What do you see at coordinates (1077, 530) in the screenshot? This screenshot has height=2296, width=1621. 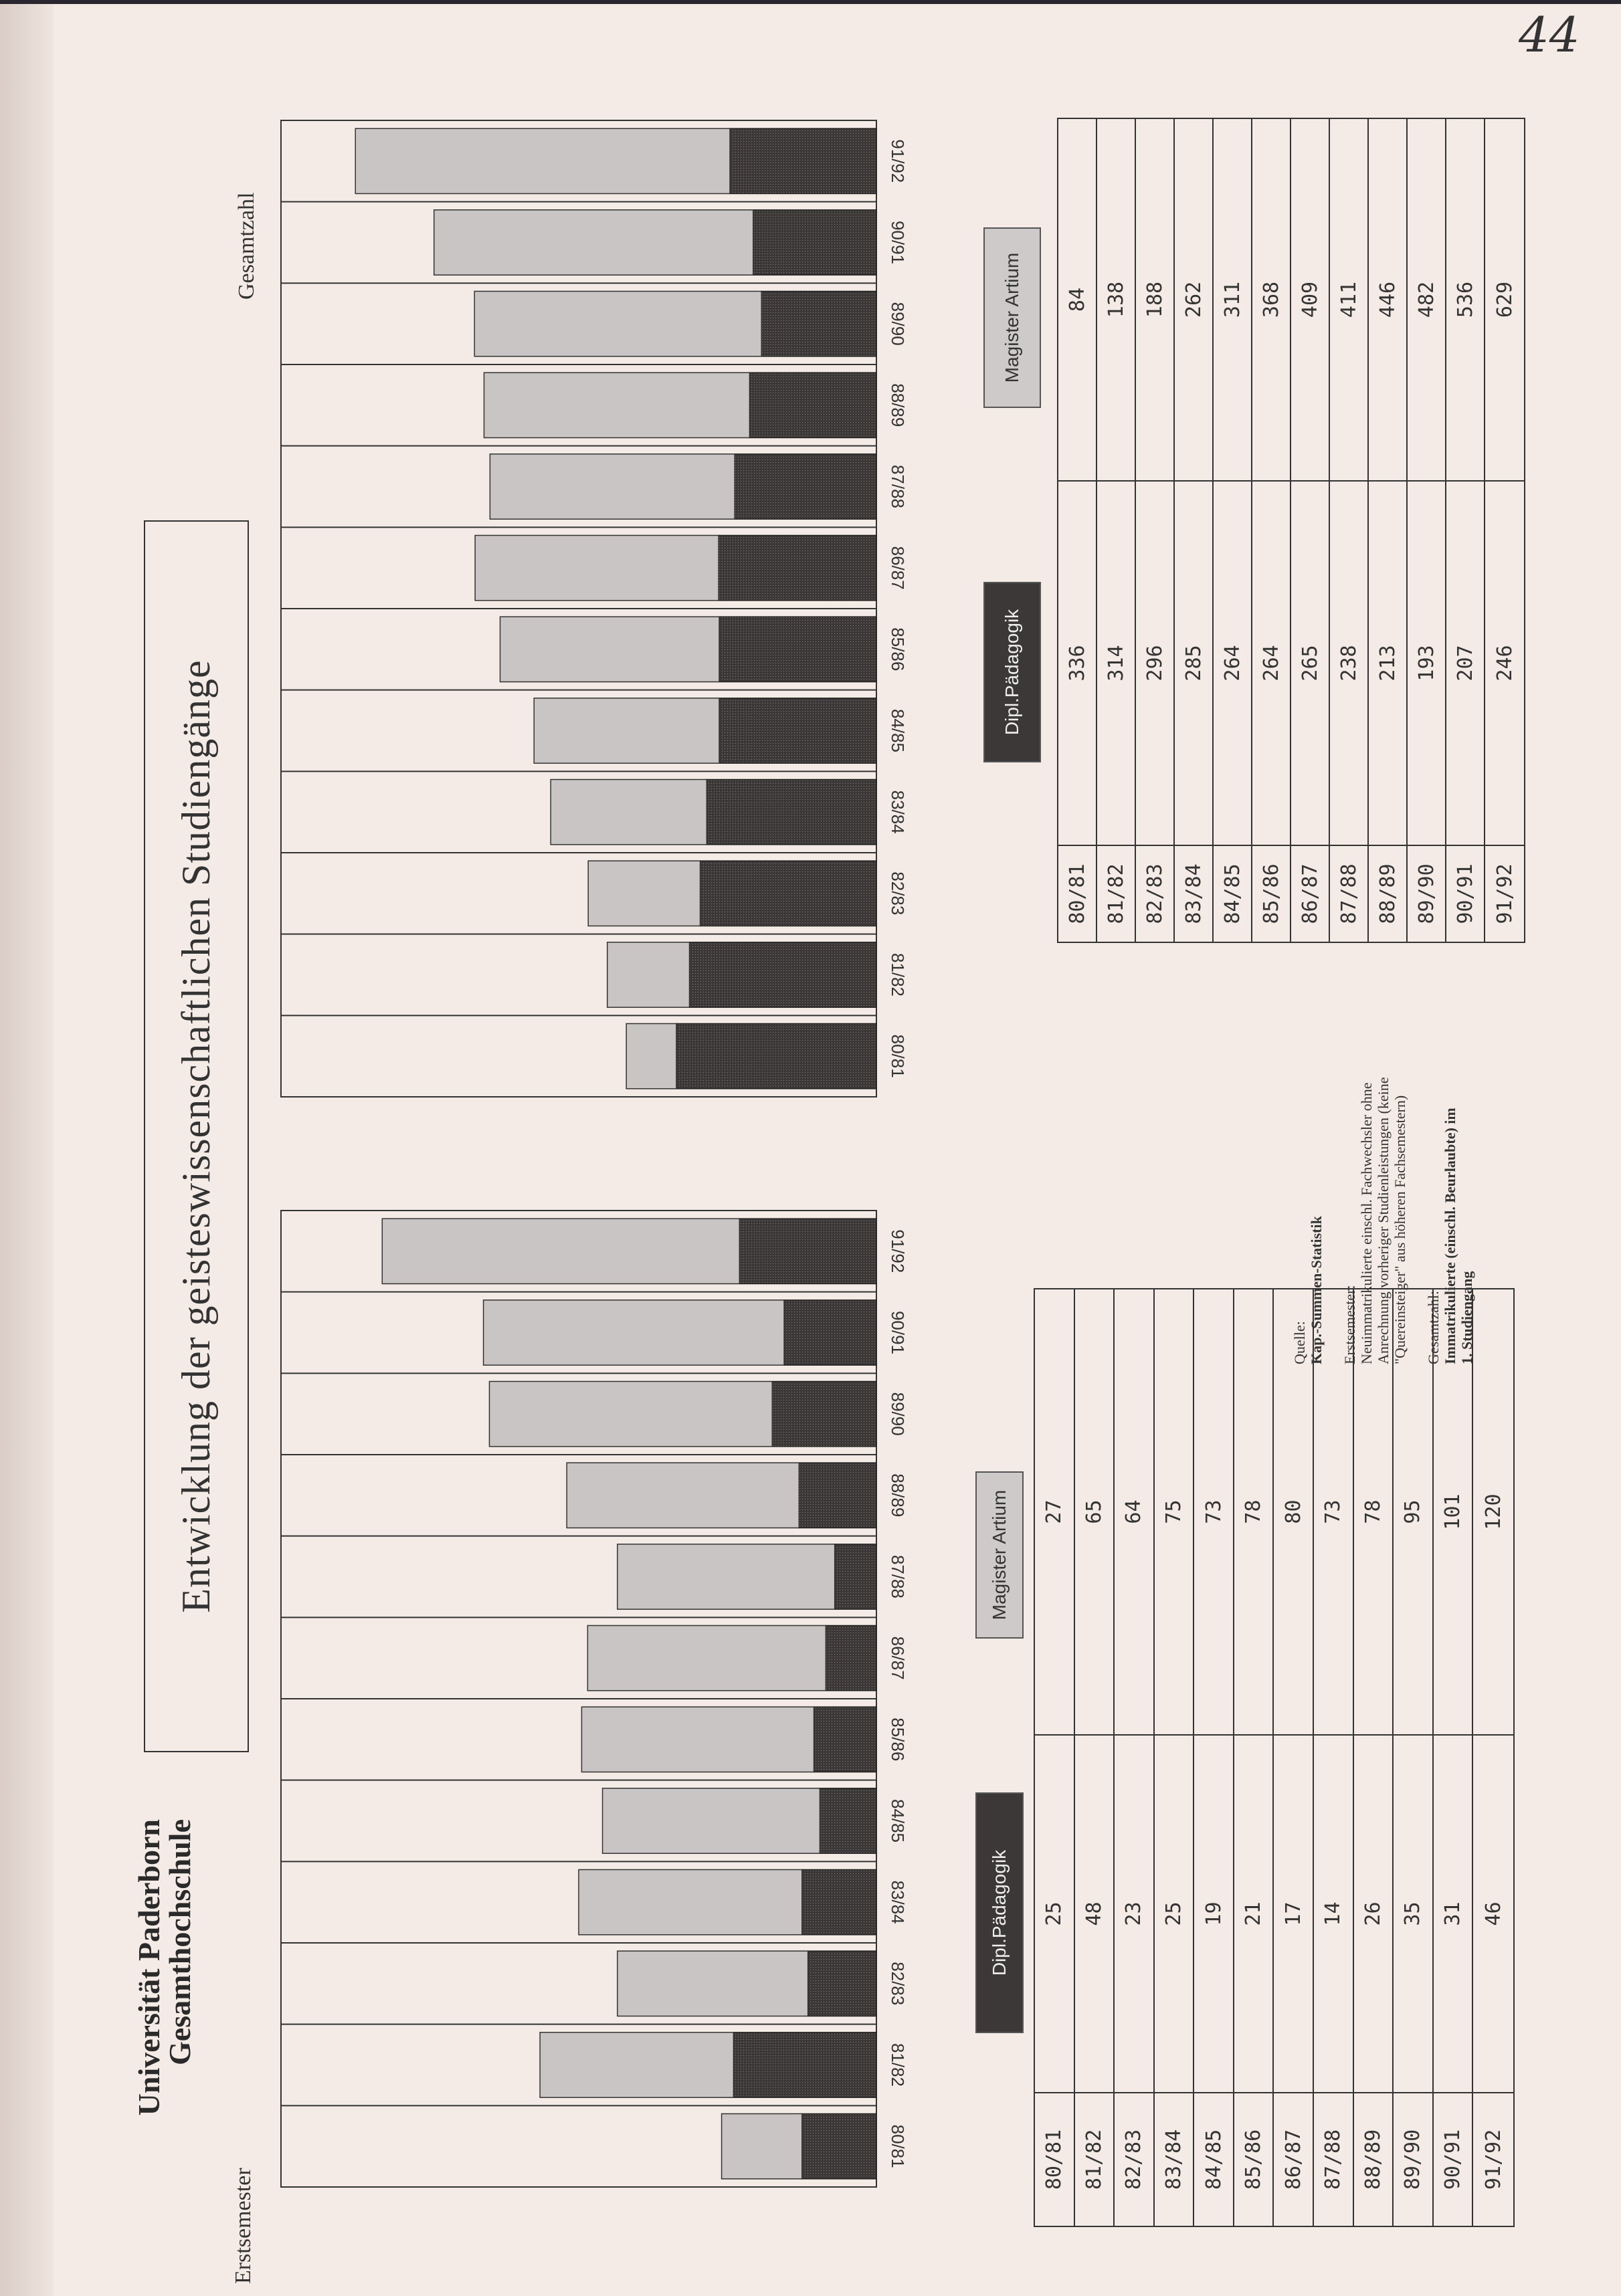 I see `table-row: 80/81 336 84` at bounding box center [1077, 530].